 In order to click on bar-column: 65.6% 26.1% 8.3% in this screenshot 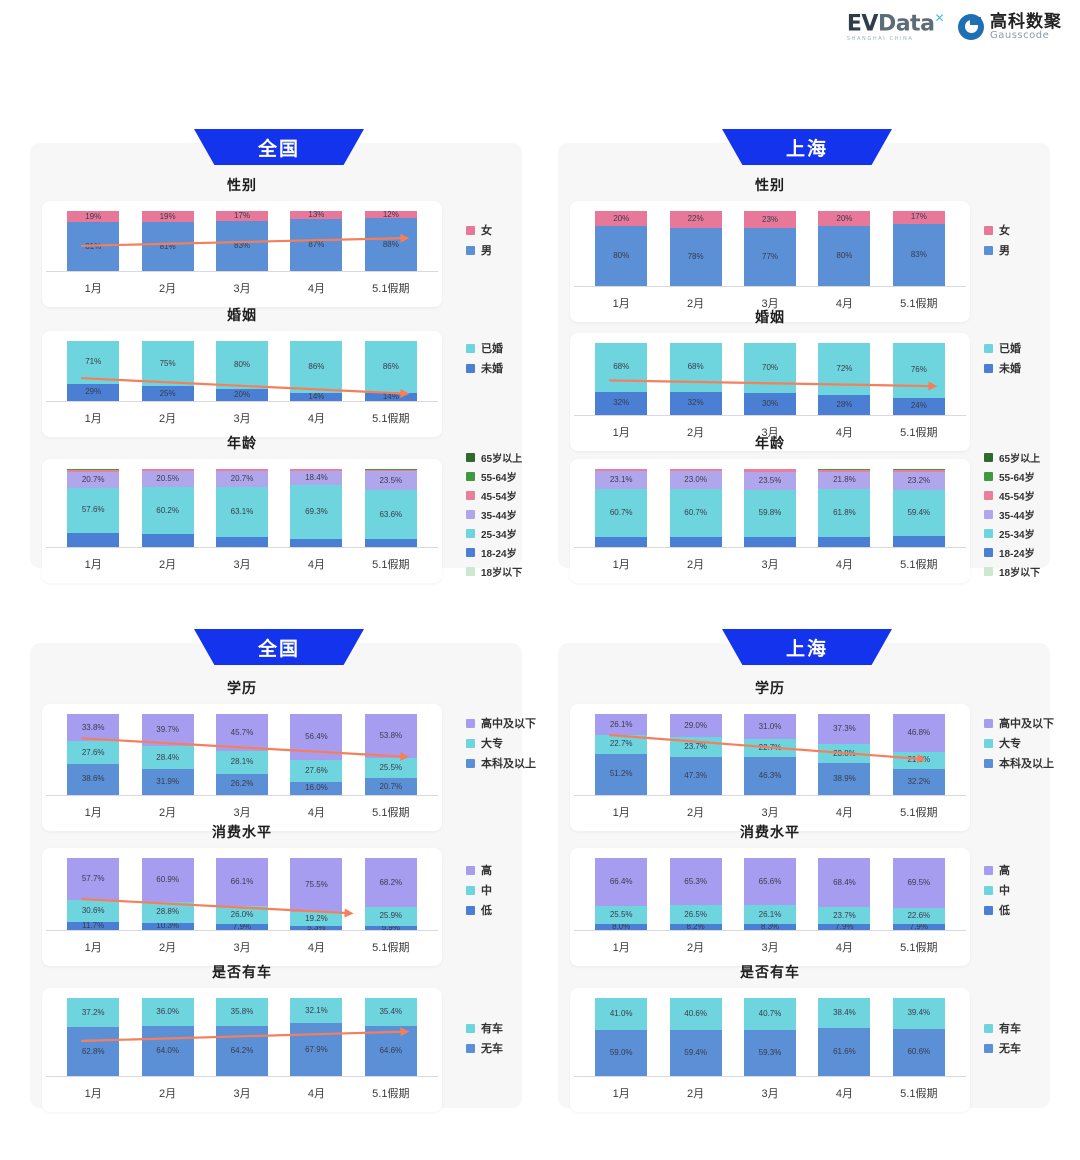, I will do `click(770, 894)`.